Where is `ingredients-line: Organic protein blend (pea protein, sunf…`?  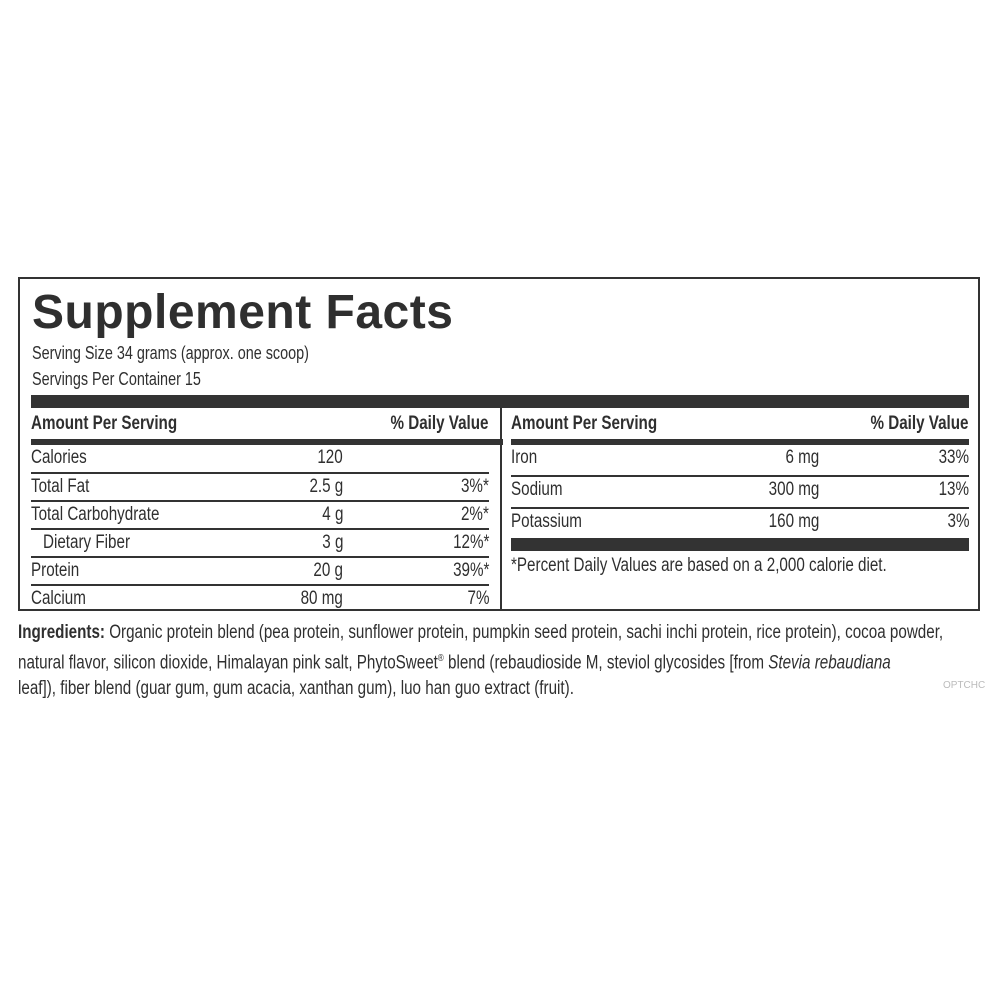 ingredients-line: Organic protein blend (pea protein, sunf… is located at coordinates (524, 632).